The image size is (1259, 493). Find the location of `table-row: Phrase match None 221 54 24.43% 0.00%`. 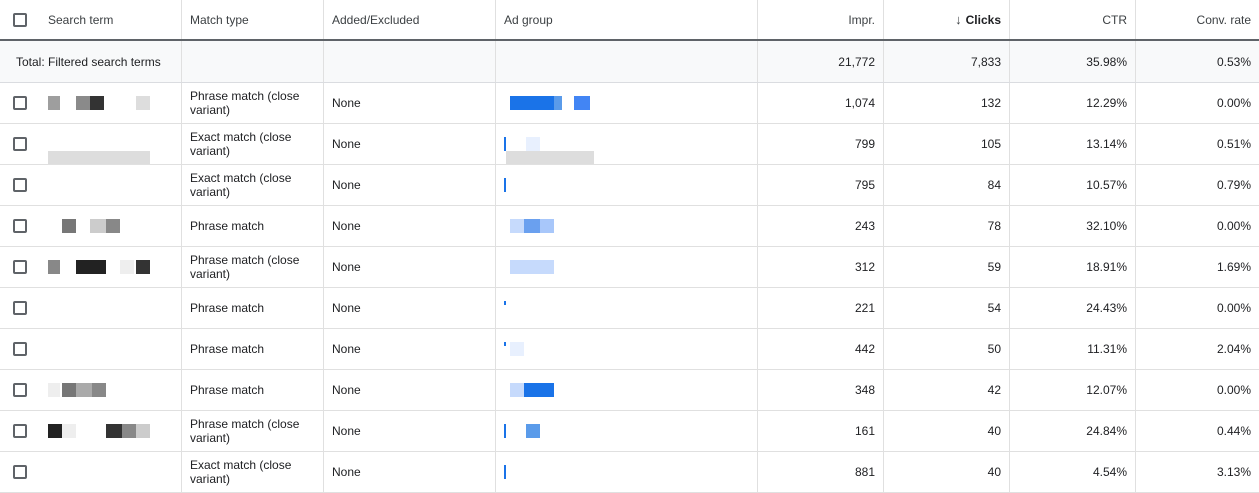

table-row: Phrase match None 221 54 24.43% 0.00% is located at coordinates (629, 308).